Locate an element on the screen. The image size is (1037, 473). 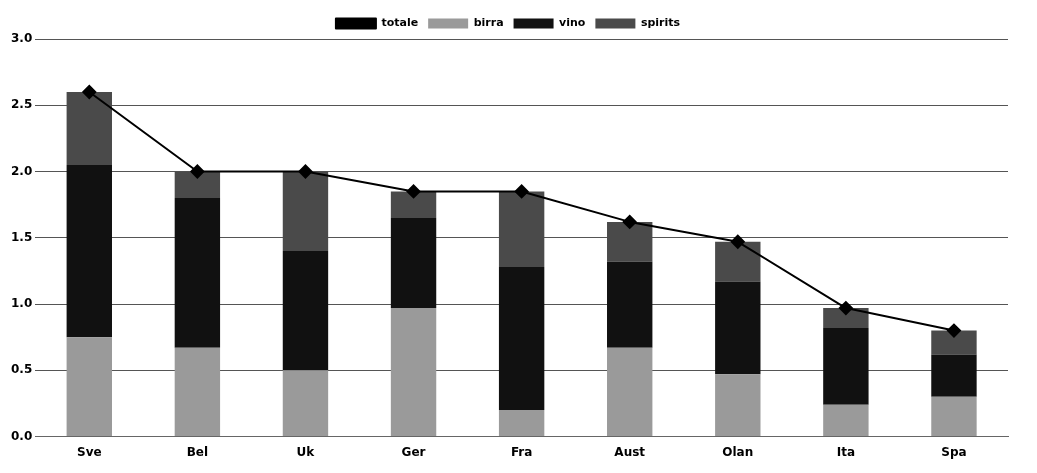
legend-label: spirits is located at coordinates (660, 23).